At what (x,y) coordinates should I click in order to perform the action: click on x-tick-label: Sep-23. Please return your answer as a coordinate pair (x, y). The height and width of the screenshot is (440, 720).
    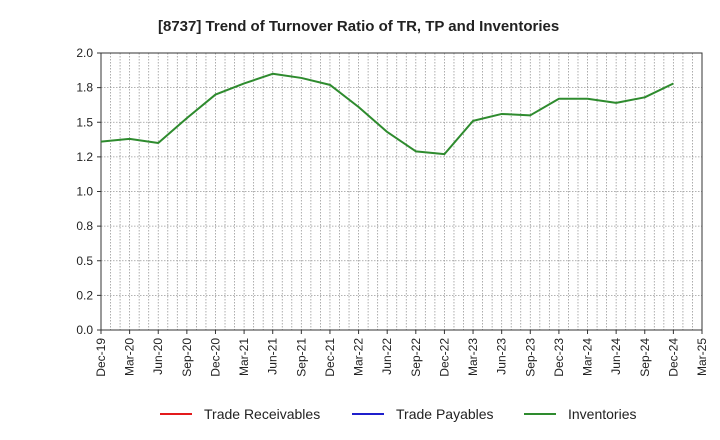
    Looking at the image, I should click on (530, 357).